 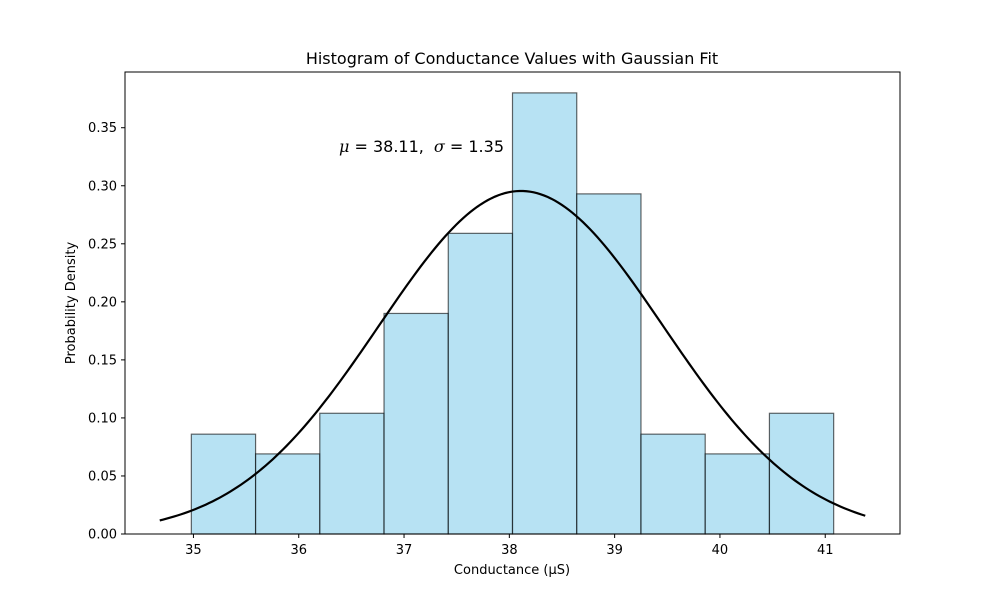 I want to click on y-axis-label: Probability Density, so click(x=71, y=303).